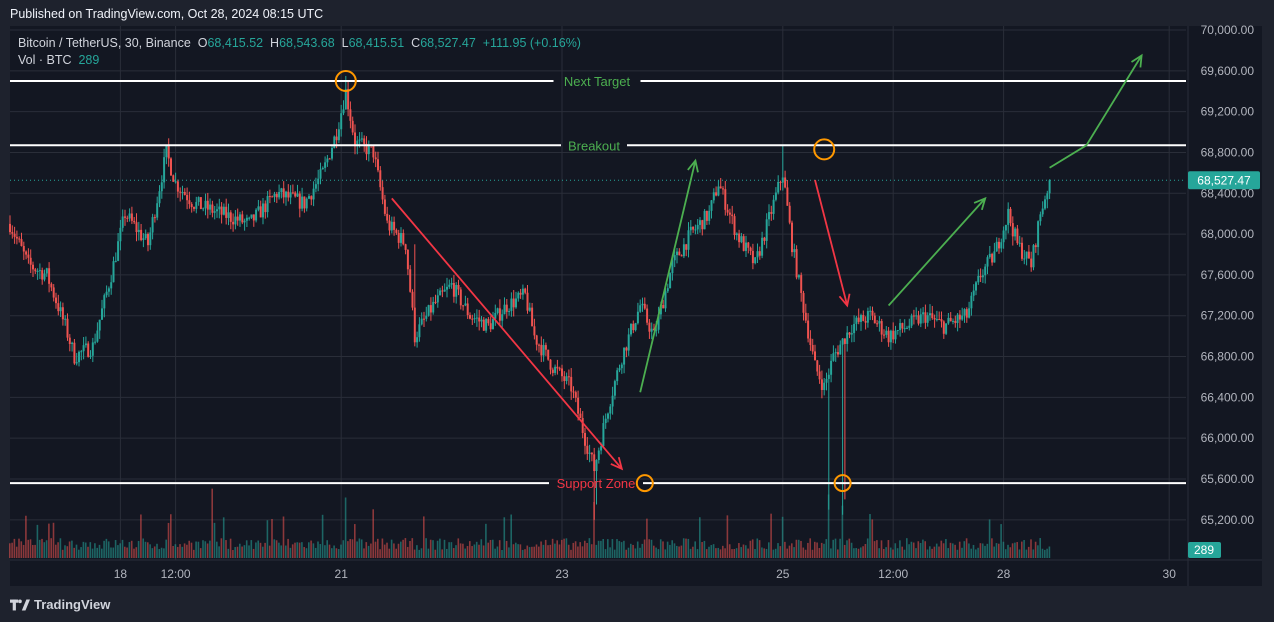 This screenshot has height=622, width=1274. What do you see at coordinates (842, 483) in the screenshot?
I see `highlight-circle` at bounding box center [842, 483].